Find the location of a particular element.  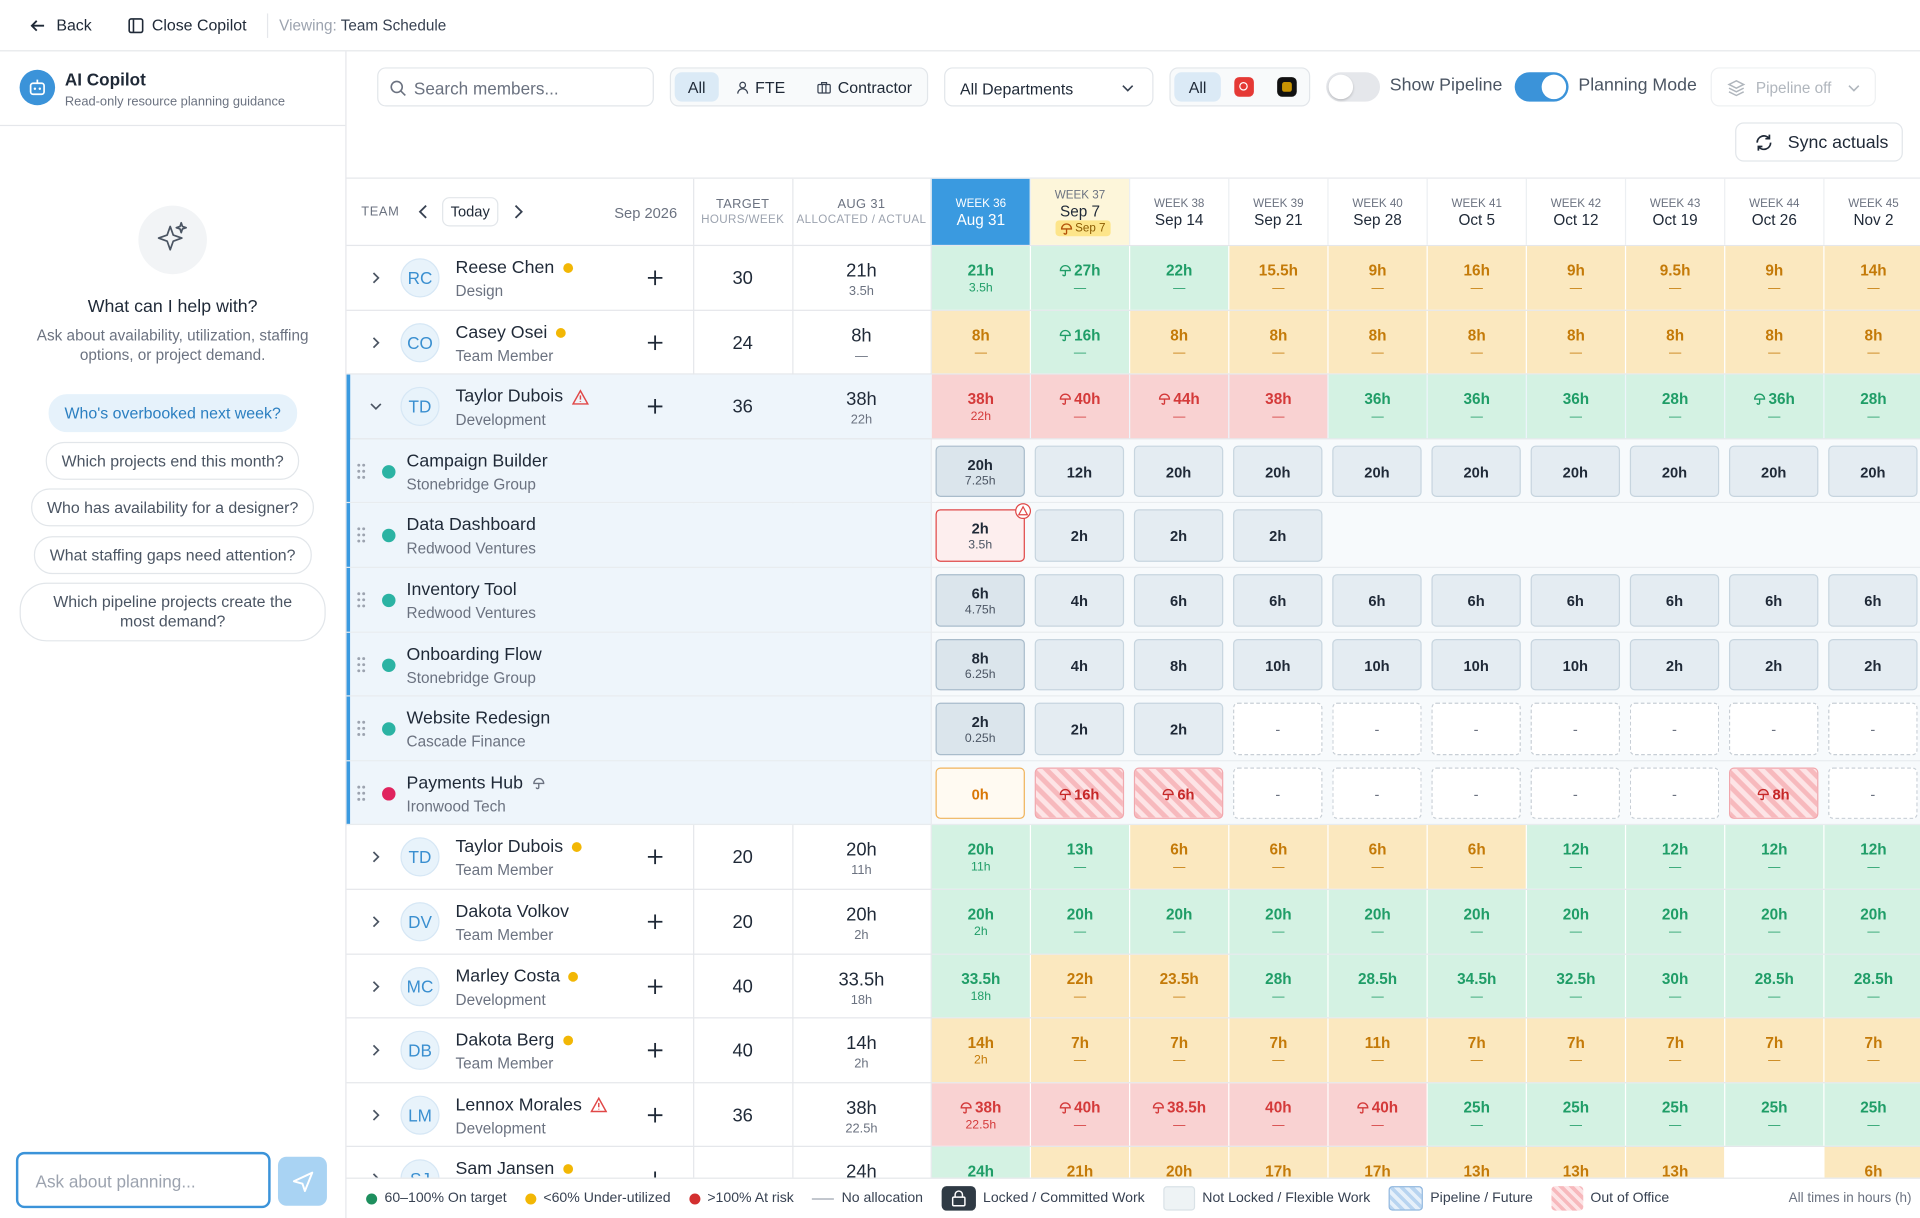

week-cell: 9.5h — is located at coordinates (1675, 278).